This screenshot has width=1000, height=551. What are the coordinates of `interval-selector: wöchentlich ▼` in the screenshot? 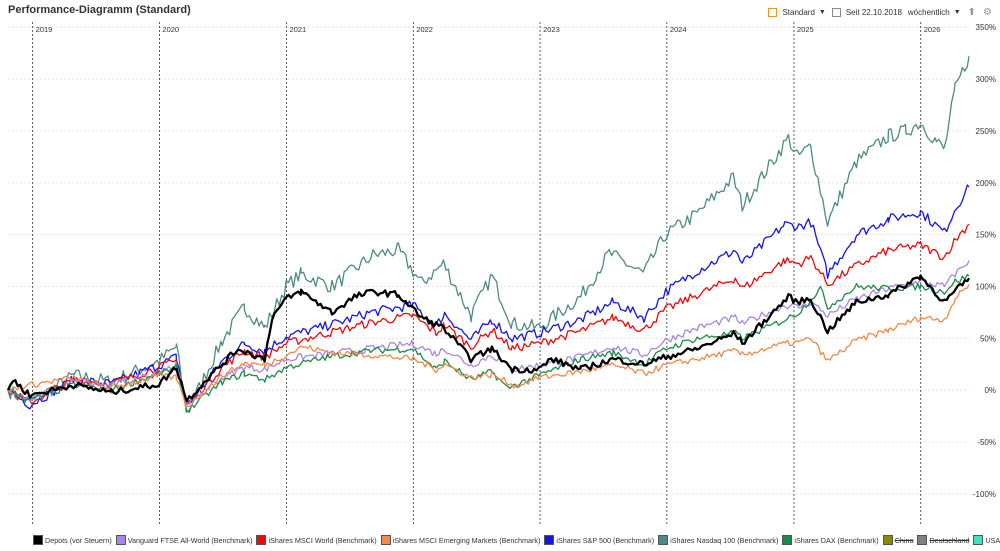 It's located at (934, 12).